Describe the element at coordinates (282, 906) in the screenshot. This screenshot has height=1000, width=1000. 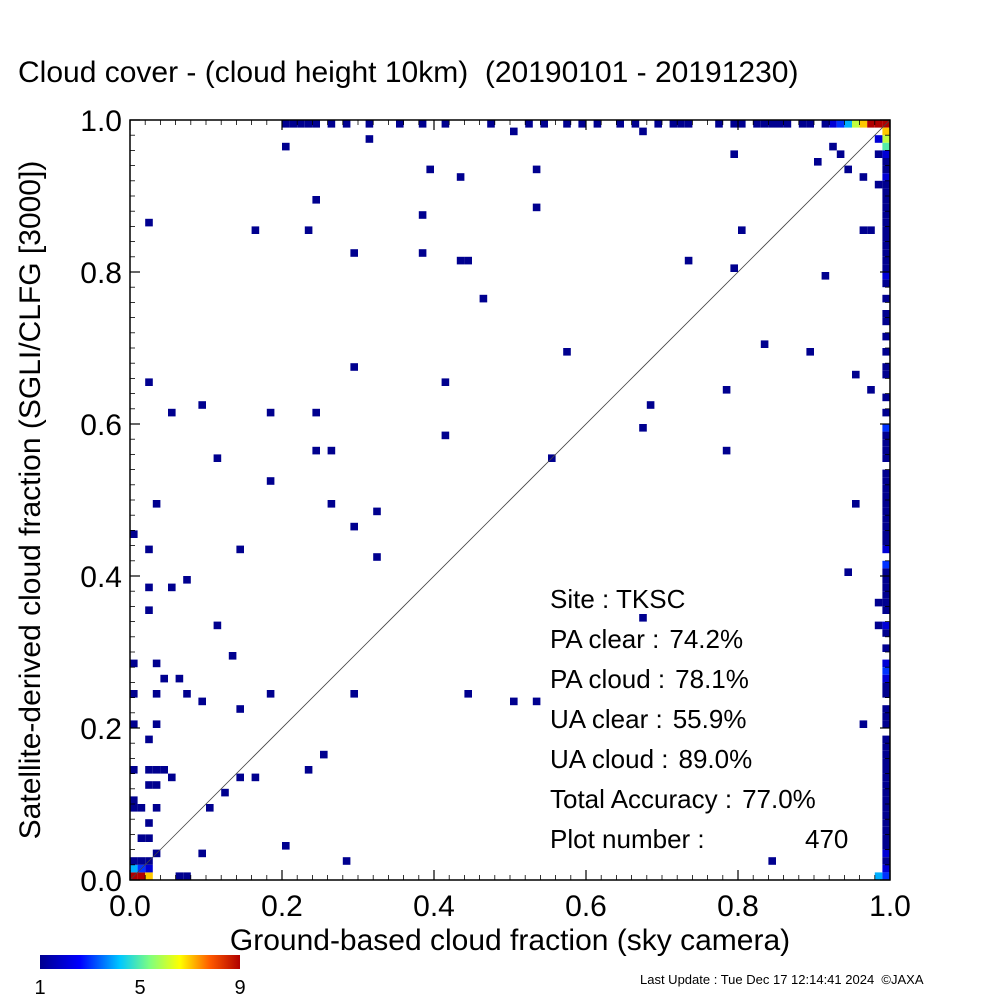
I see `x-tick-label: 0.2` at that location.